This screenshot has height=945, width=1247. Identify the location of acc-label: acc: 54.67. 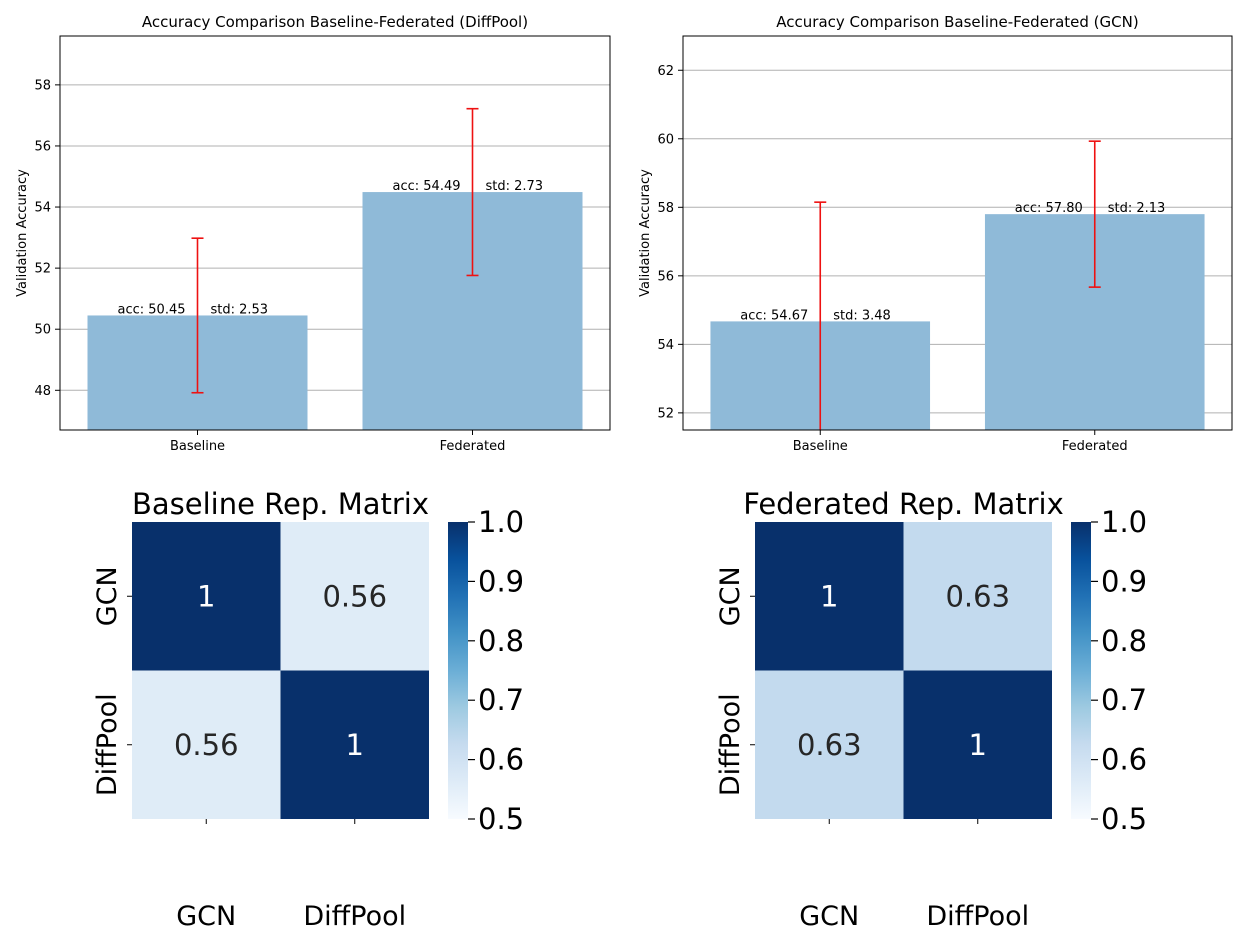
(774, 315).